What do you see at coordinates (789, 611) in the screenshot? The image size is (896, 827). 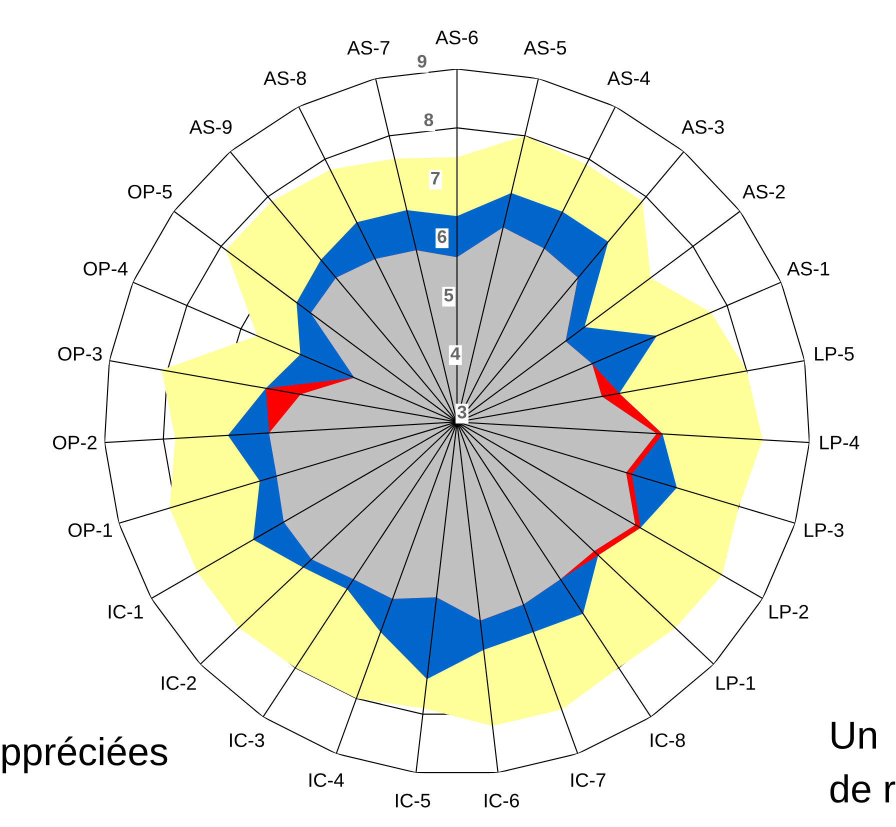 I see `spoke-label: LP-2` at bounding box center [789, 611].